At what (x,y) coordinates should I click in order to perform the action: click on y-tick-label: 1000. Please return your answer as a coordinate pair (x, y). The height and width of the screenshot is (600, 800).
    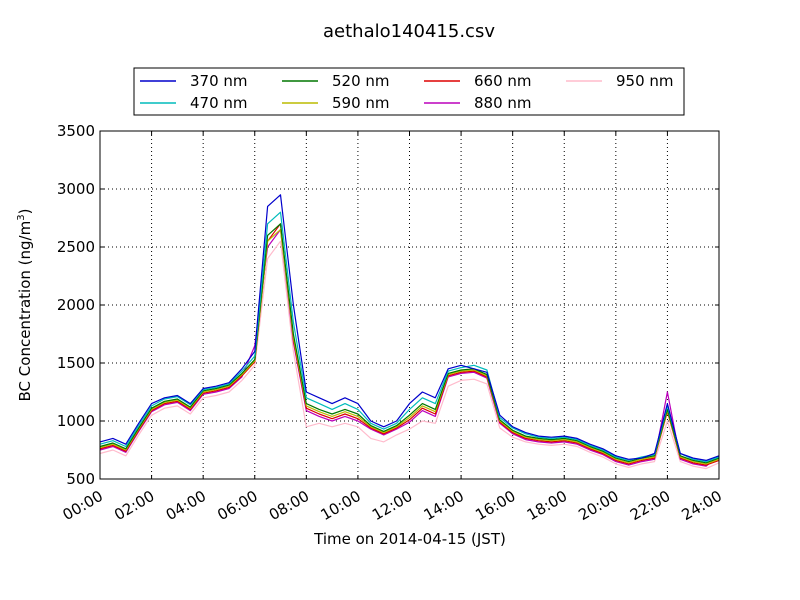
    Looking at the image, I should click on (76, 421).